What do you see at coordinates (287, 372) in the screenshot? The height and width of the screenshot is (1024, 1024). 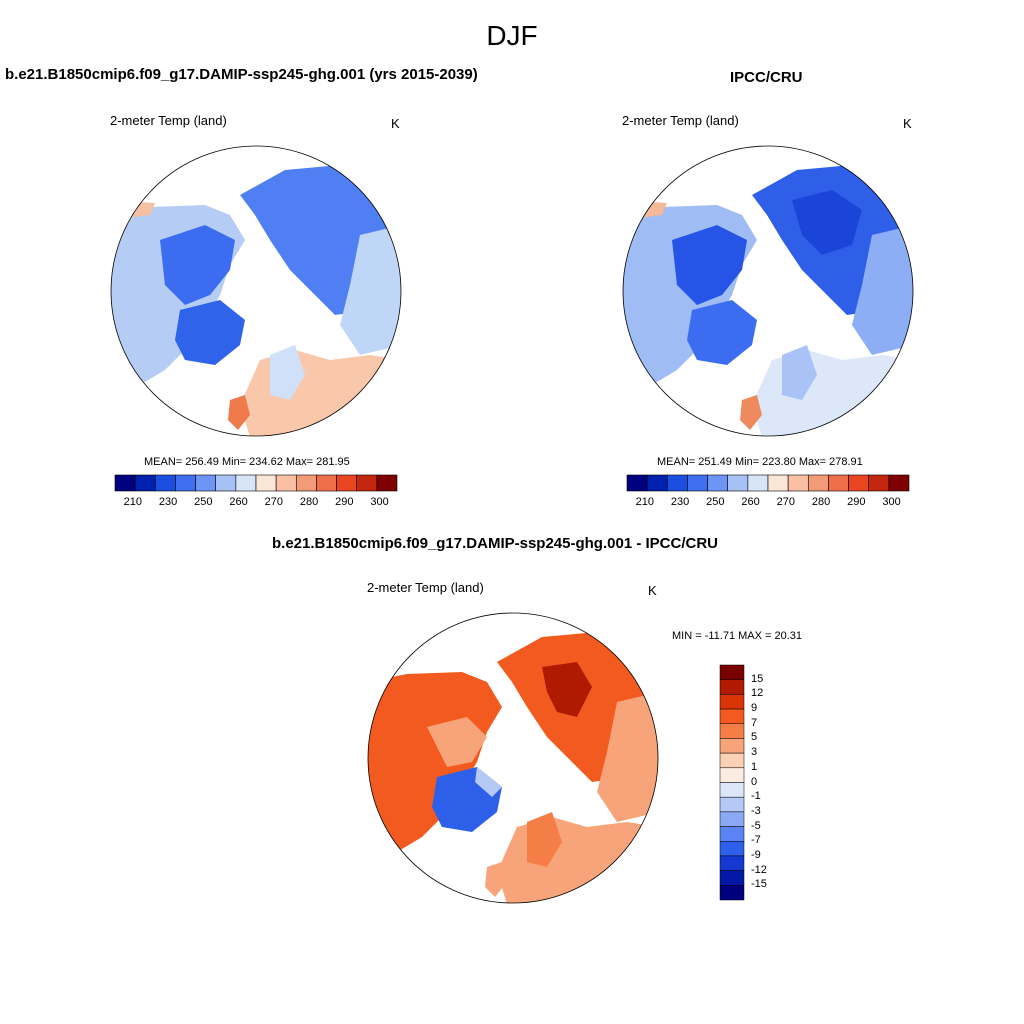 I see `left-land-scandinavia` at bounding box center [287, 372].